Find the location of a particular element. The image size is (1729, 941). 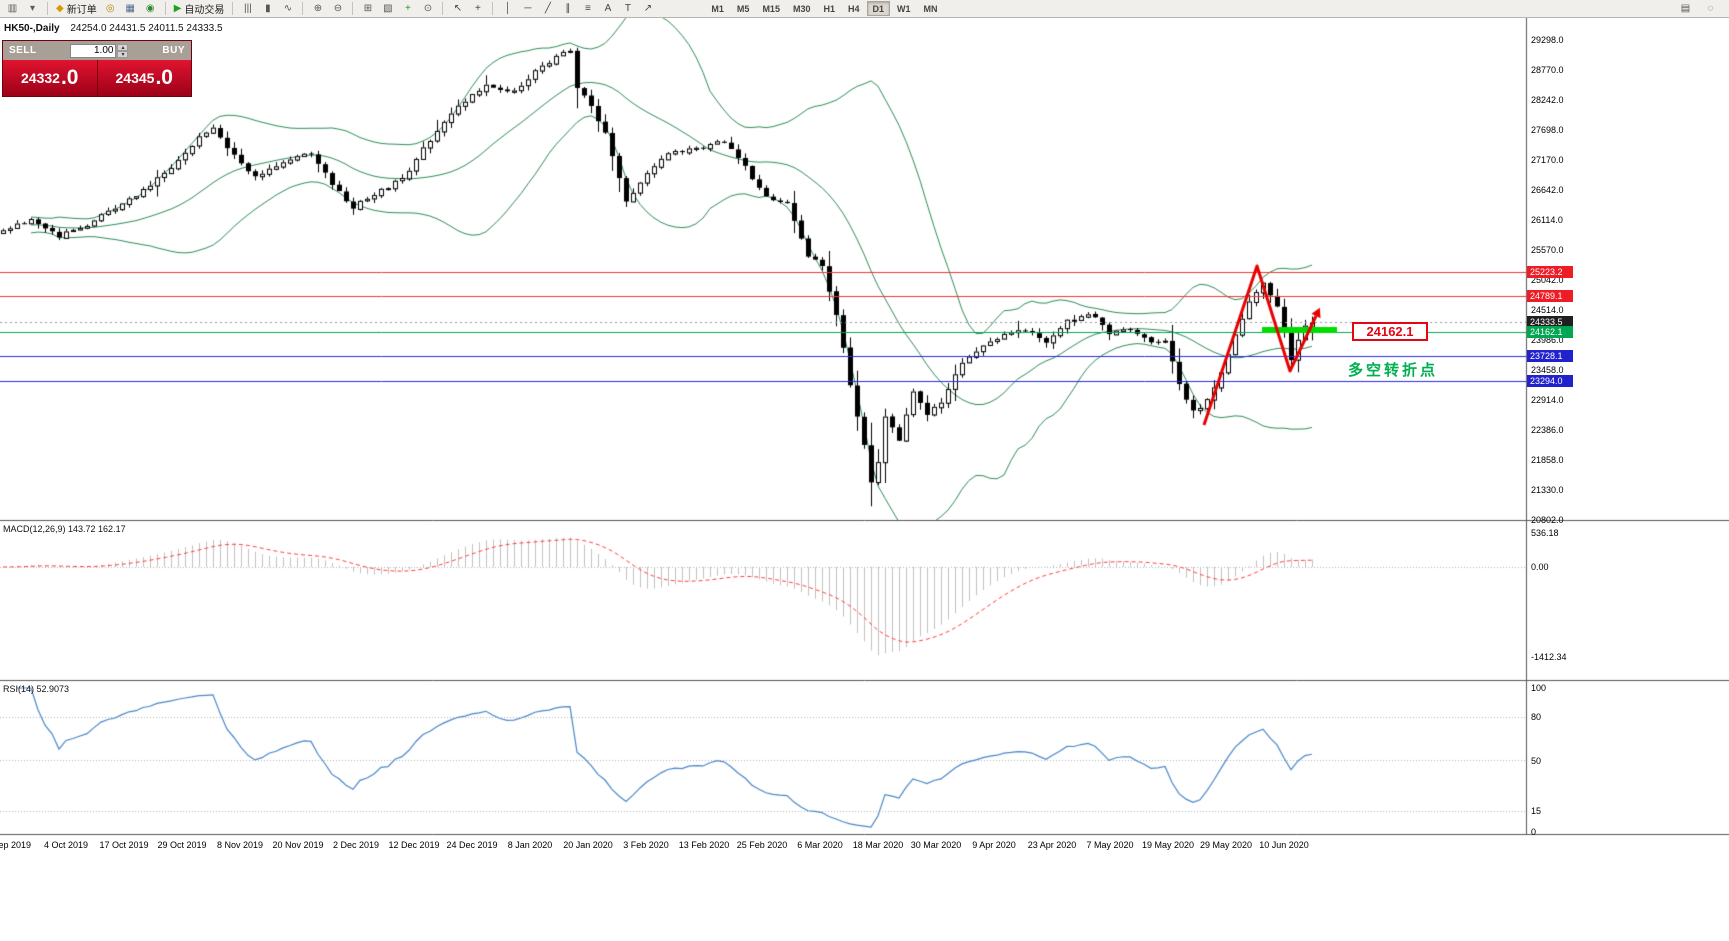

price-axis-label: 25570.0 is located at coordinates (1547, 250).